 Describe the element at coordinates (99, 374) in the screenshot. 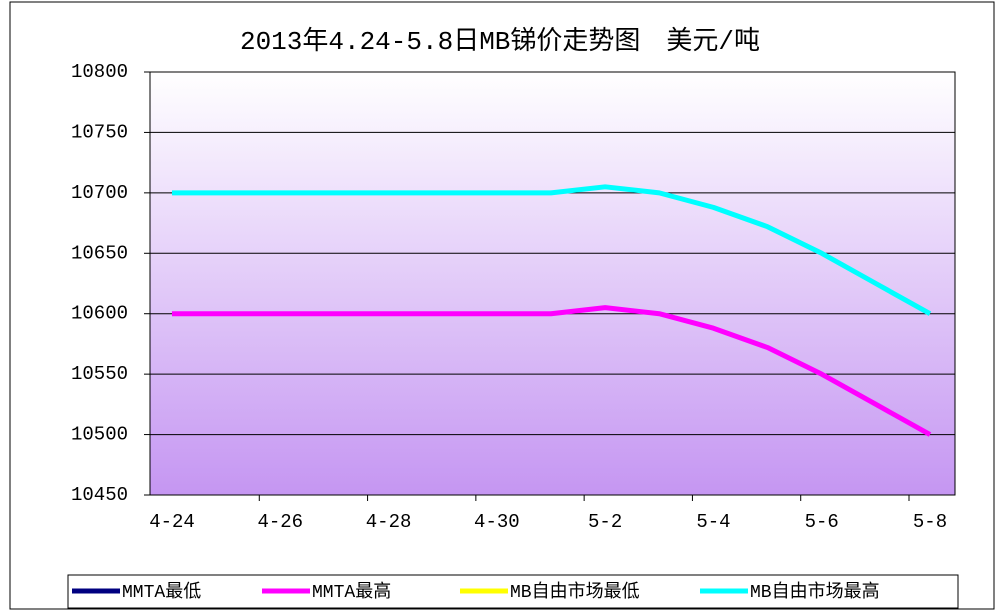

I see `y-tick-label: 10550` at that location.